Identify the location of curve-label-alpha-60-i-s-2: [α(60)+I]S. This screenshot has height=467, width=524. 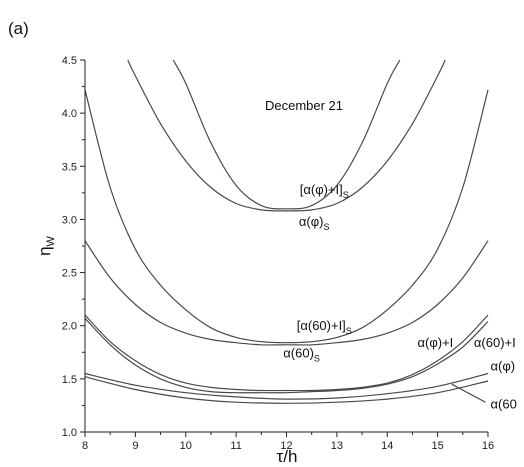
(324, 327).